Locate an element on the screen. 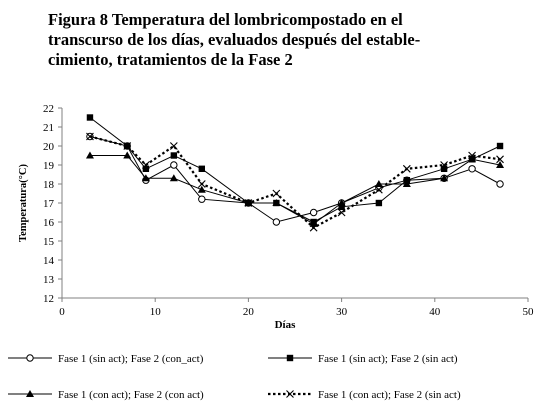 The height and width of the screenshot is (410, 544). legend-label: Fase 1 (sin act); Fase 2 (con_act) is located at coordinates (131, 359).